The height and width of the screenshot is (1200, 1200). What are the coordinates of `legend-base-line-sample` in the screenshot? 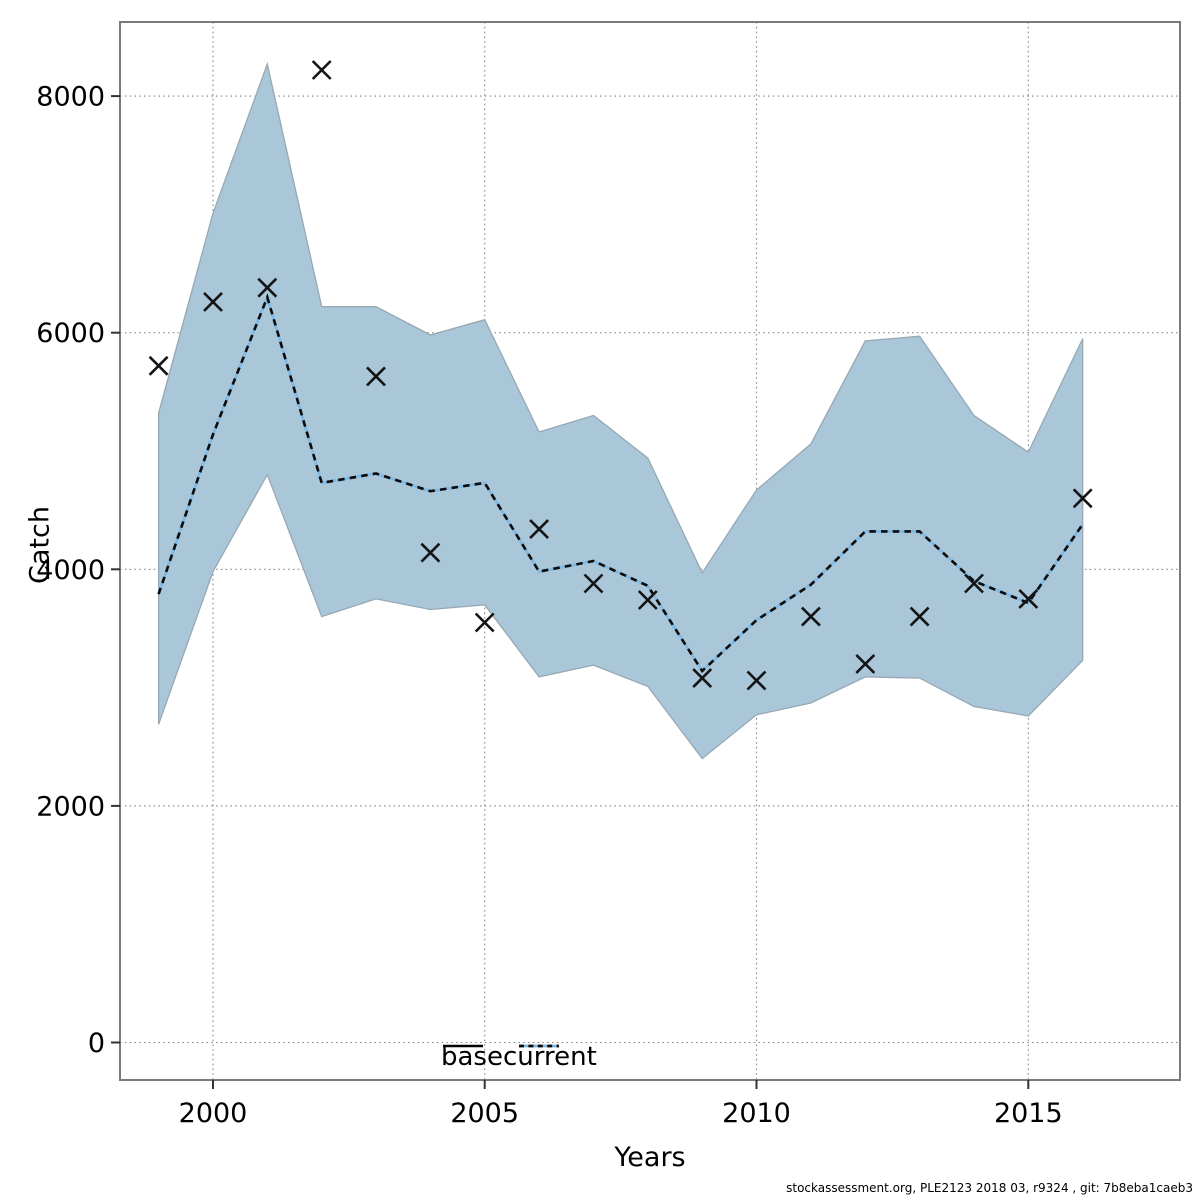 It's located at (463, 1046).